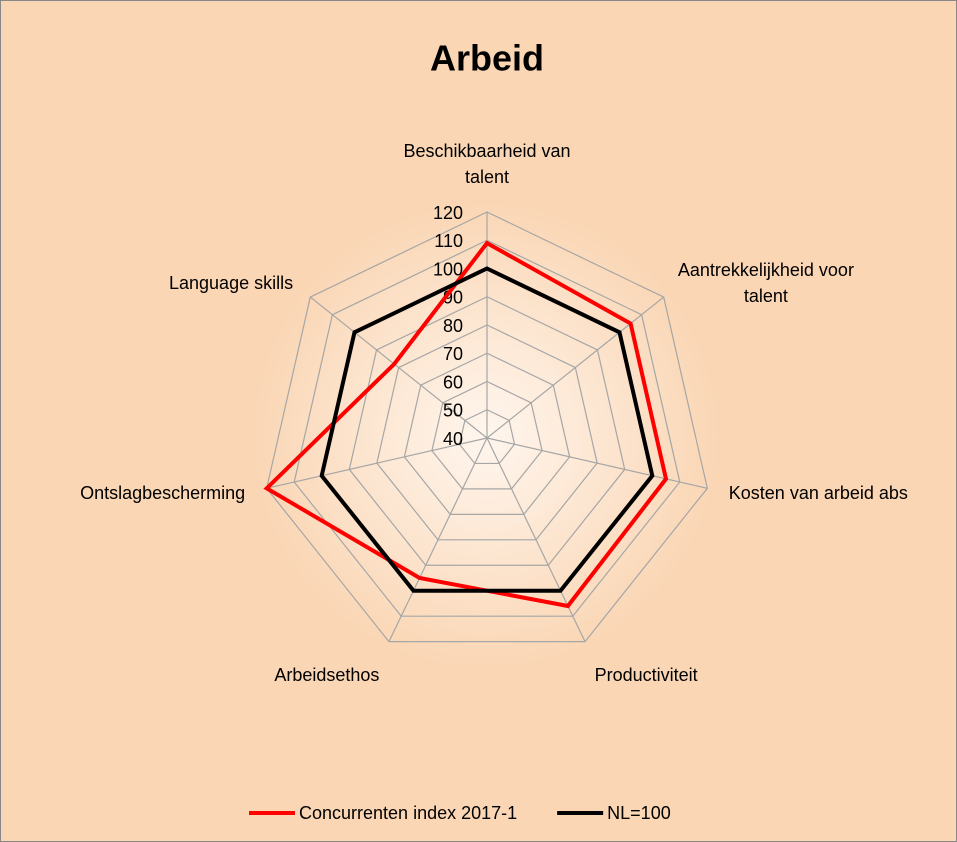 The height and width of the screenshot is (842, 957). I want to click on category-label: Kosten van arbeid abs, so click(818, 493).